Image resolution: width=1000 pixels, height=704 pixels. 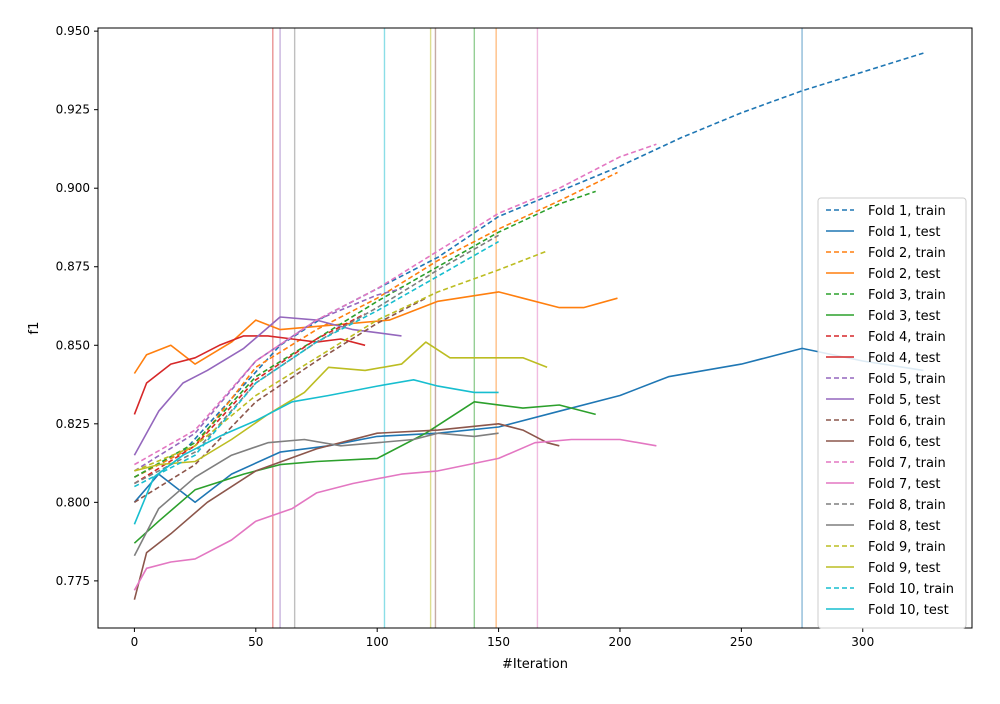 What do you see at coordinates (904, 316) in the screenshot?
I see `legend-label-6: Fold 3, test` at bounding box center [904, 316].